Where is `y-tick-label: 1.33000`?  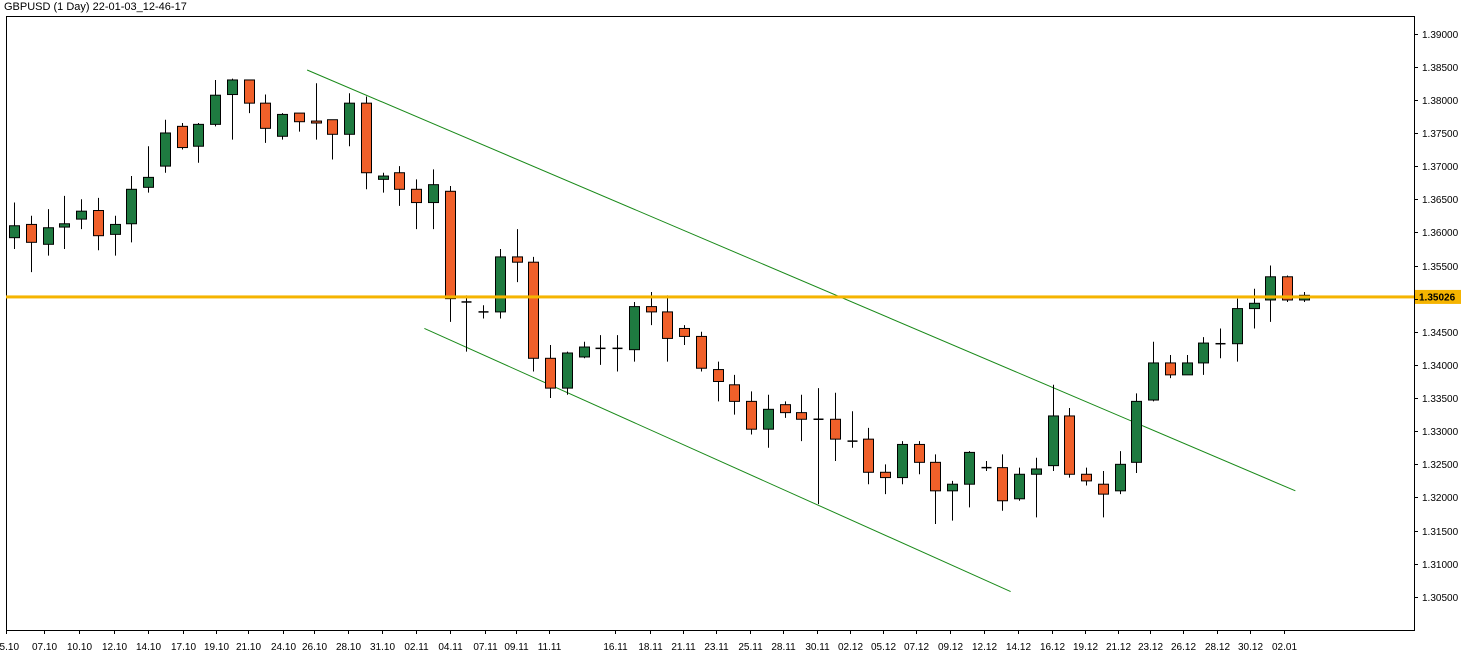 y-tick-label: 1.33000 is located at coordinates (1440, 432).